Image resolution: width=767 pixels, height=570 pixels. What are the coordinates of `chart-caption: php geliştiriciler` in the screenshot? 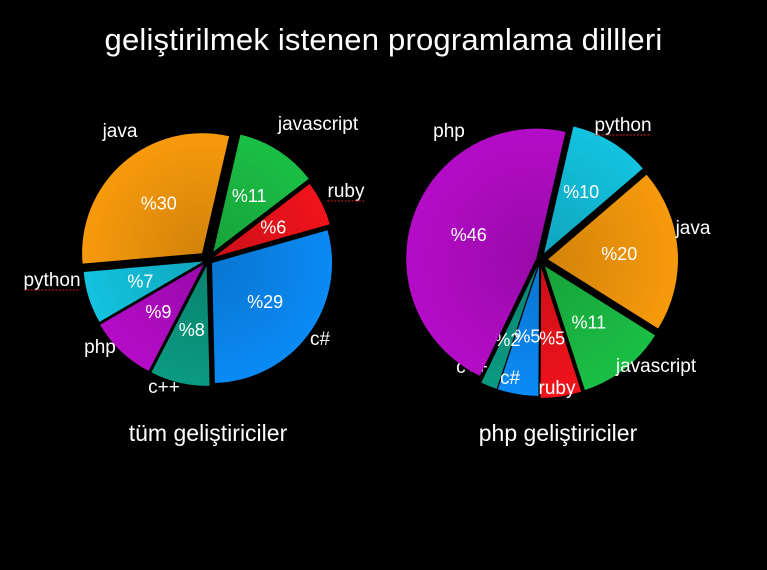 It's located at (558, 433).